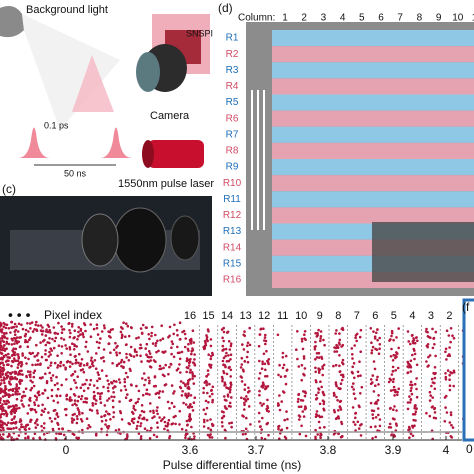 This screenshot has width=474, height=474. Describe the element at coordinates (71, 72) in the screenshot. I see `light-cone` at that location.